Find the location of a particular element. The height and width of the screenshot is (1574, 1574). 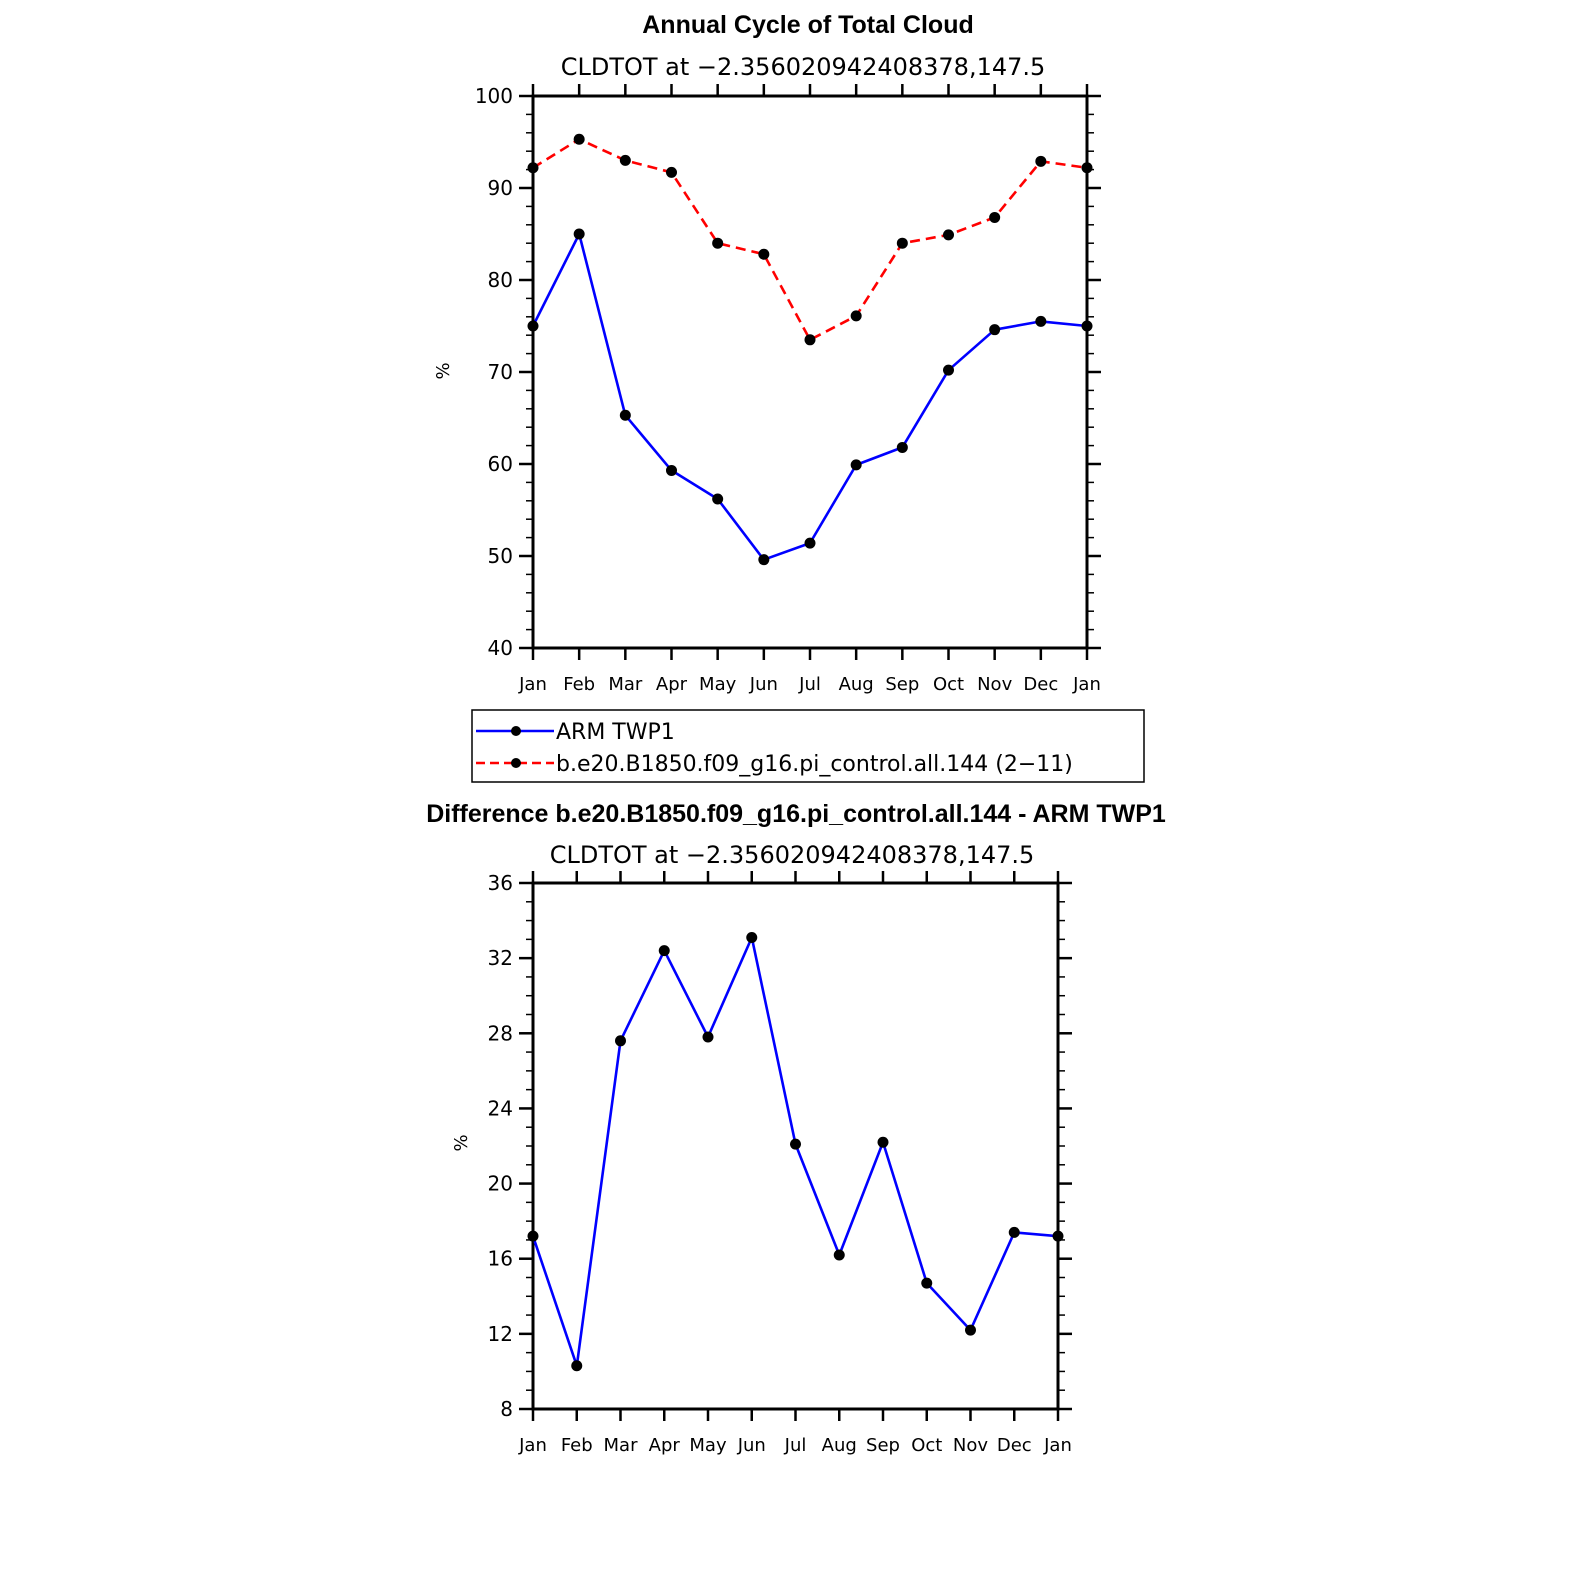

y-tick-label: 50 is located at coordinates (500, 556).